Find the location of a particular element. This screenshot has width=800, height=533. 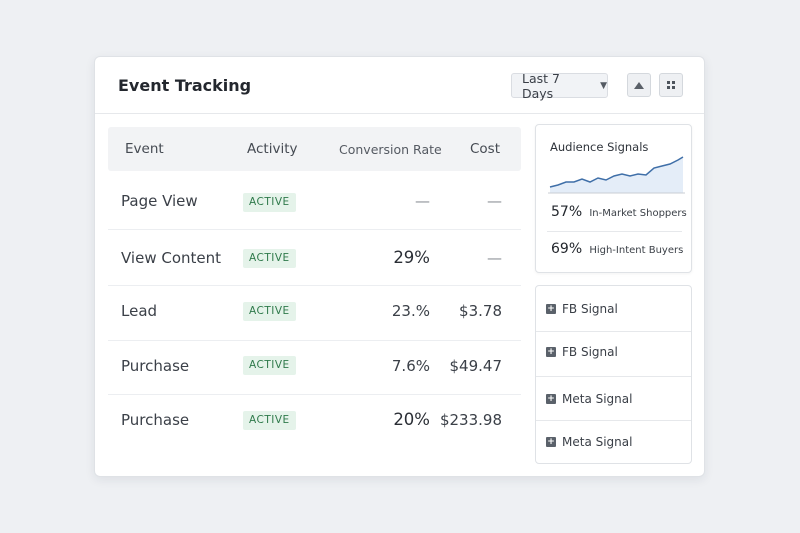

table-row: Page View ACTIVE — — is located at coordinates (314, 200).